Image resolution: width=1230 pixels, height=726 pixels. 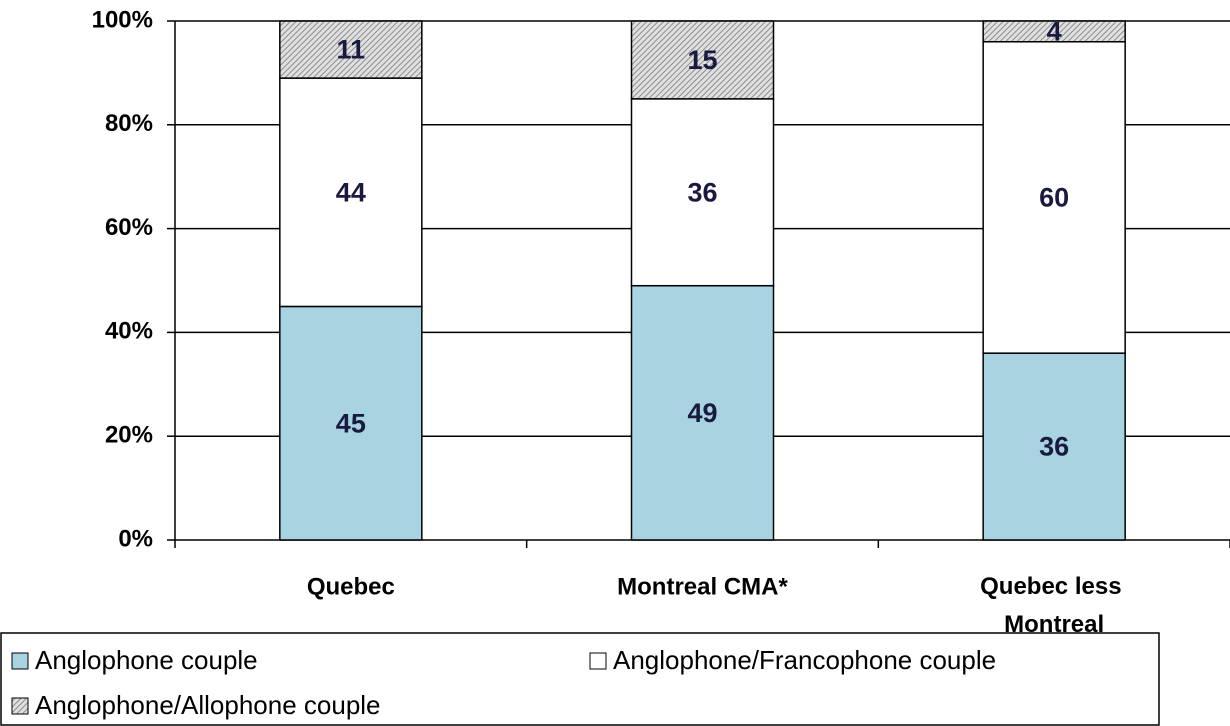 I want to click on data-label: 45, so click(x=351, y=423).